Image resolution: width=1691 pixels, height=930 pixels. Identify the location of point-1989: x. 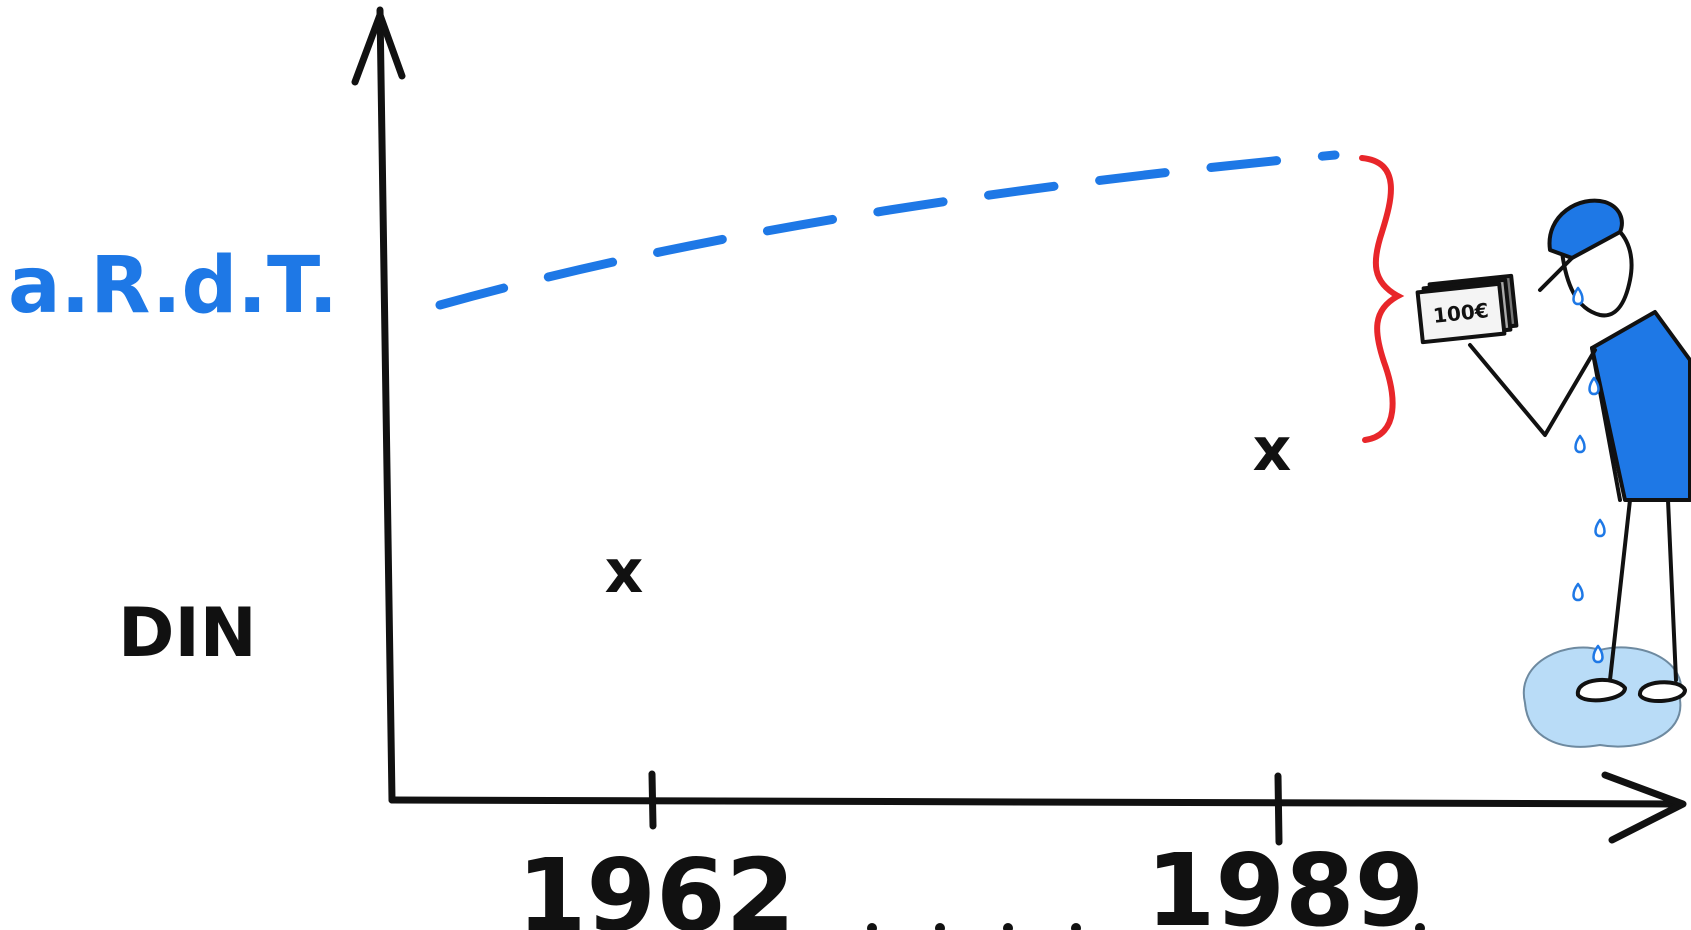
(1272, 450).